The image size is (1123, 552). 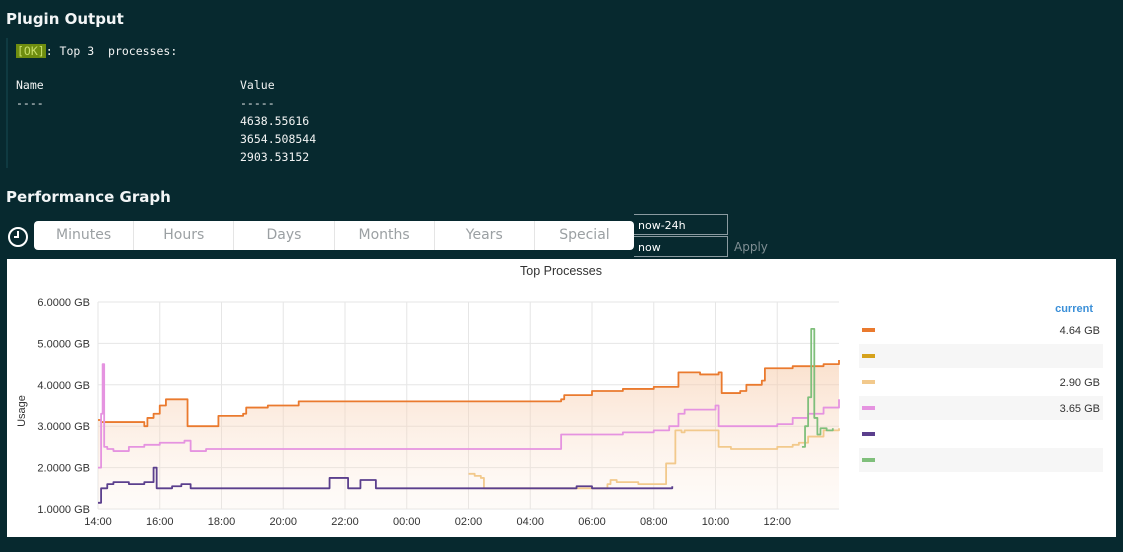 What do you see at coordinates (1074, 309) in the screenshot?
I see `legend-header: current` at bounding box center [1074, 309].